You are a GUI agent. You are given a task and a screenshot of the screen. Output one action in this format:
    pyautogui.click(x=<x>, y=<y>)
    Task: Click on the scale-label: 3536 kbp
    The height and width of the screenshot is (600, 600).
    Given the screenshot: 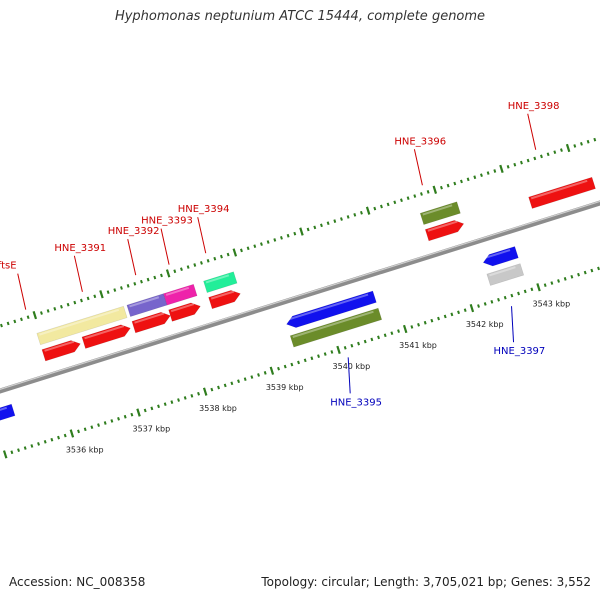 What is the action you would take?
    pyautogui.click(x=85, y=450)
    